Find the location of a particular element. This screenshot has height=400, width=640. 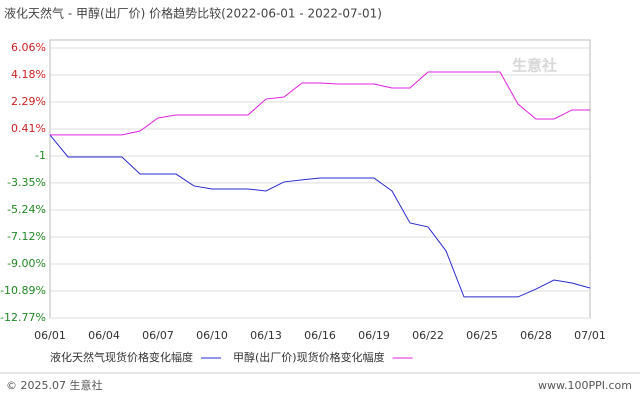

footer-left: © 2025.07 生意社 is located at coordinates (54, 385).